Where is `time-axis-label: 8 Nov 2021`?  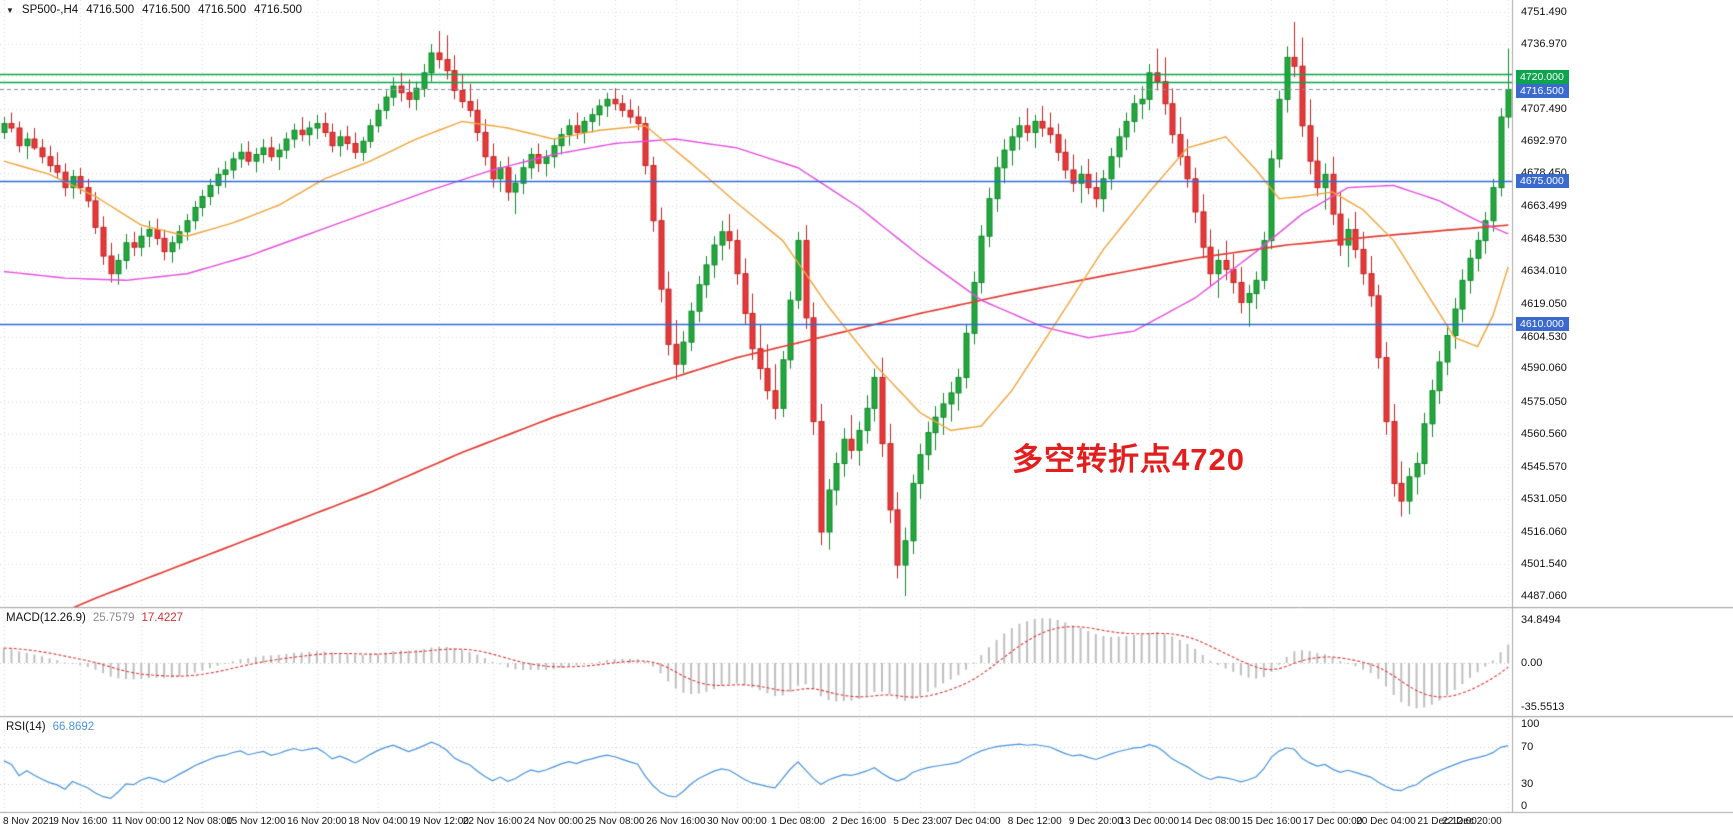
time-axis-label: 8 Nov 2021 is located at coordinates (29, 821).